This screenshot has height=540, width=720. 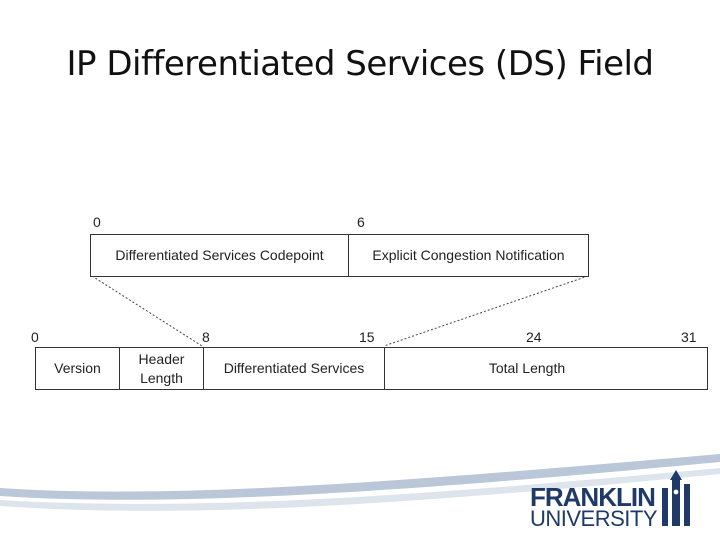 What do you see at coordinates (78, 368) in the screenshot?
I see `version-field: Version` at bounding box center [78, 368].